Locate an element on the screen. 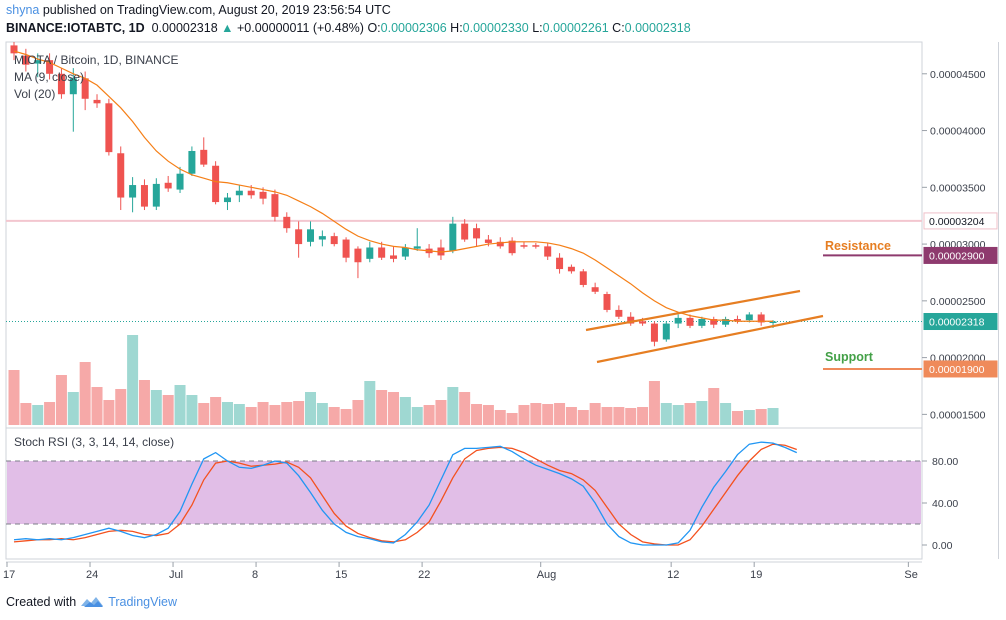 The image size is (1006, 620). stoch-tick-label: 40.00 is located at coordinates (945, 504).